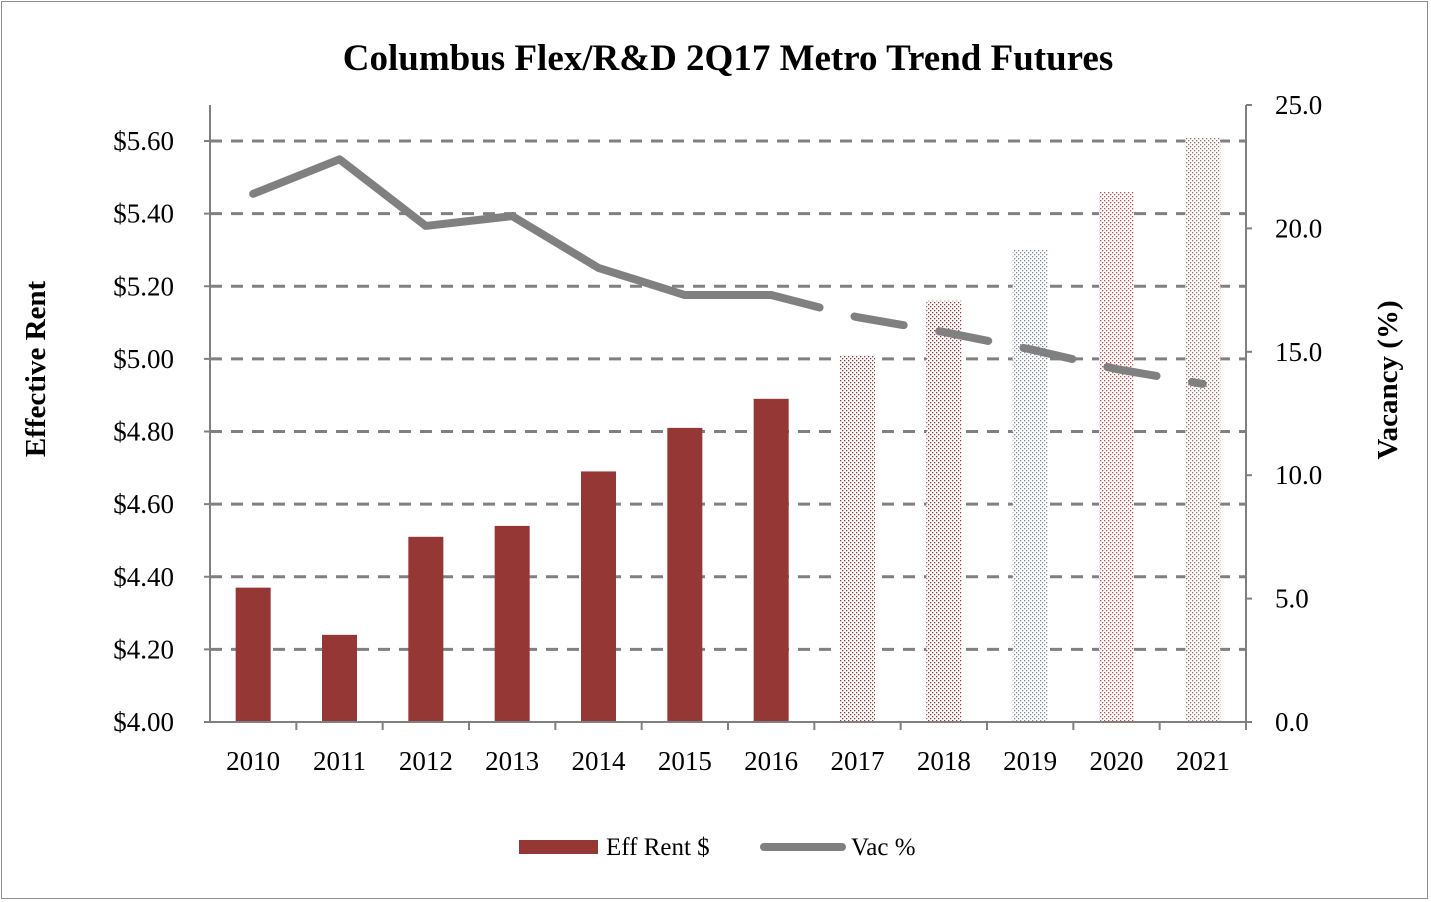 The height and width of the screenshot is (902, 1431). I want to click on bar-2018, so click(944, 511).